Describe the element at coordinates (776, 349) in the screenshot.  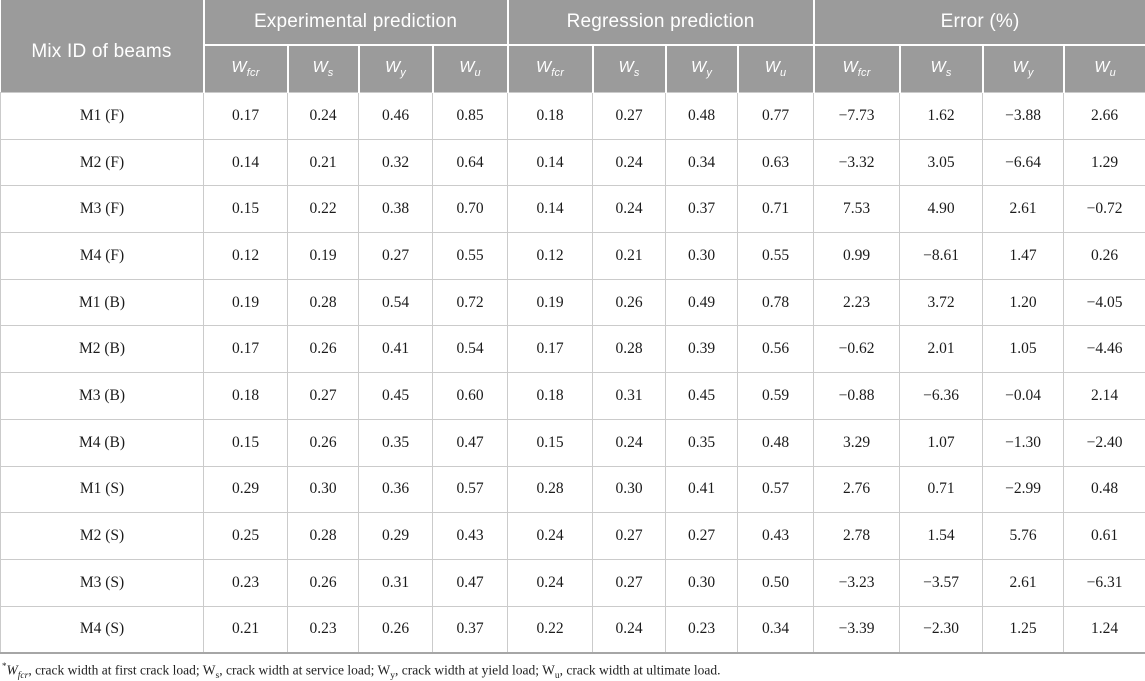
I see `value-cell: 0.56` at that location.